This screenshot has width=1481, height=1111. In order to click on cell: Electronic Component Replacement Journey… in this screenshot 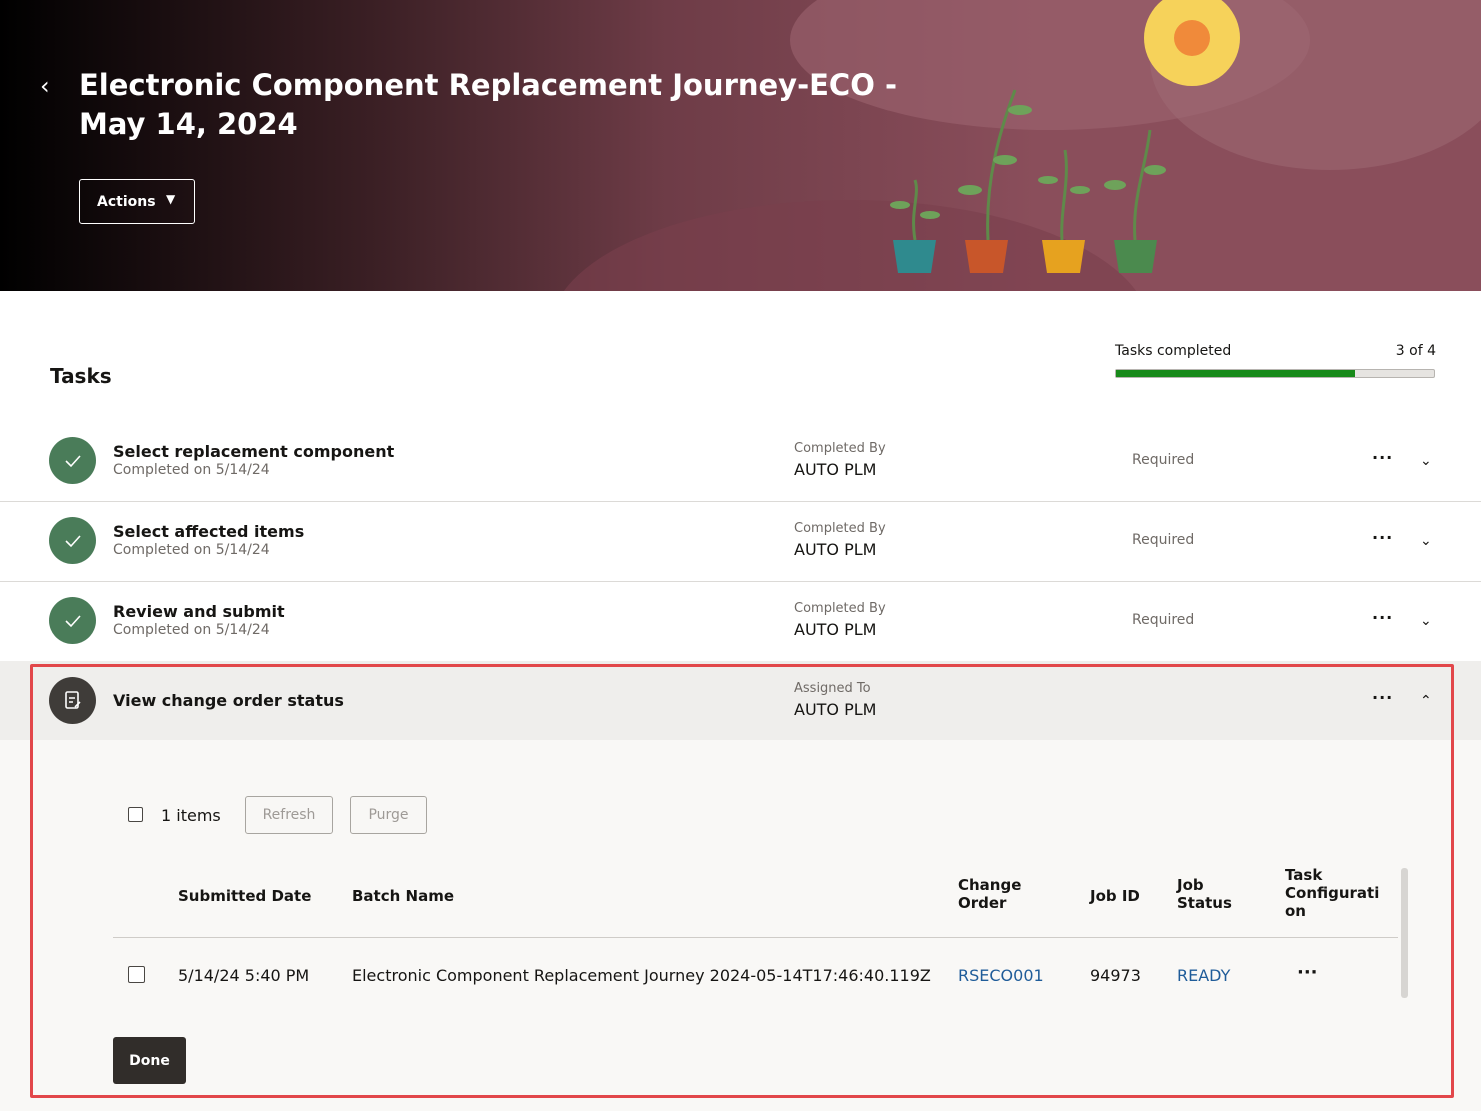, I will do `click(641, 975)`.